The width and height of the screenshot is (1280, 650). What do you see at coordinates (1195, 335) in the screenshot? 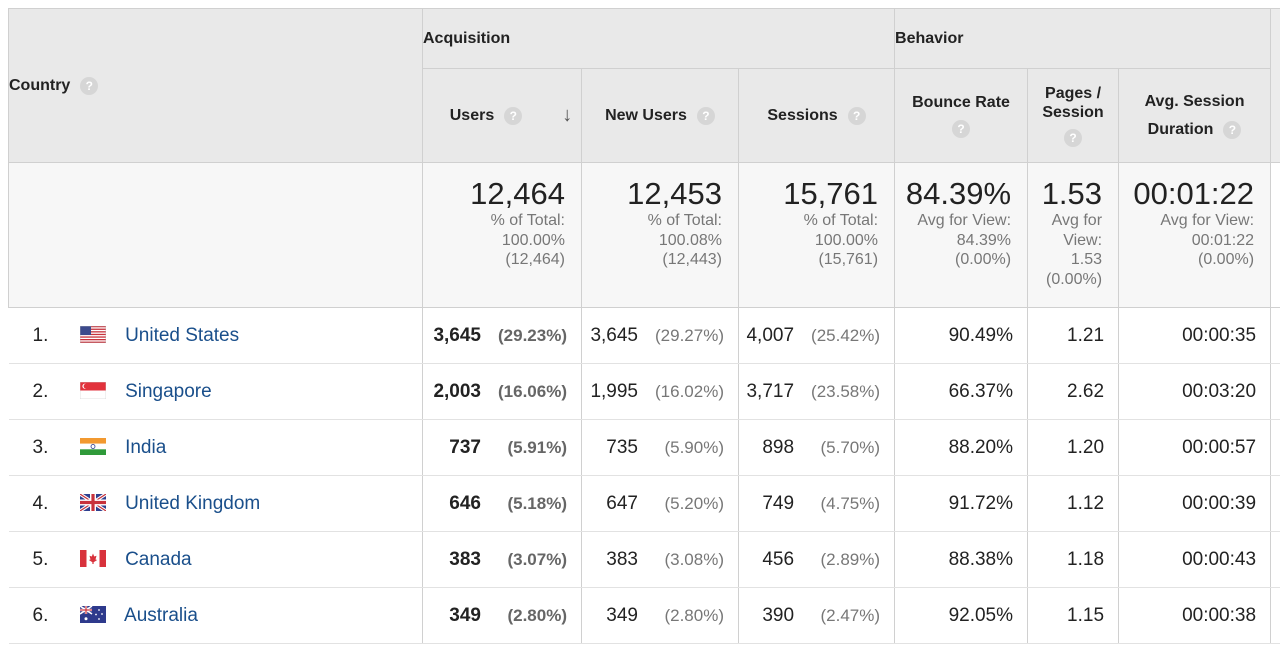
I see `avg-duration-cell: 00:00:35` at bounding box center [1195, 335].